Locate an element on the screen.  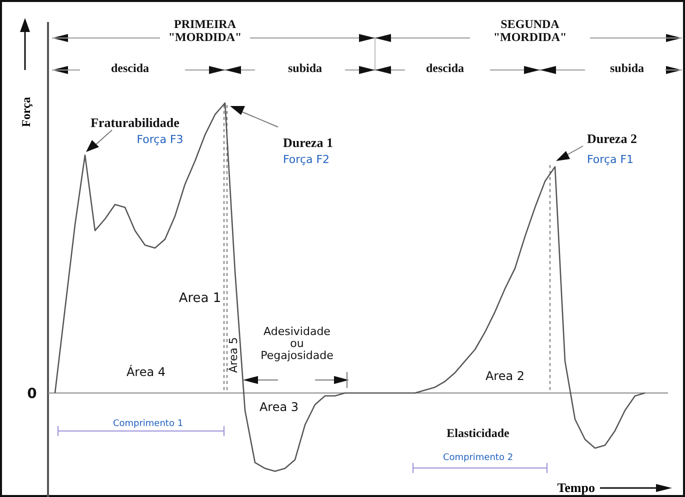
annotation: Fraturabilidade is located at coordinates (135, 122).